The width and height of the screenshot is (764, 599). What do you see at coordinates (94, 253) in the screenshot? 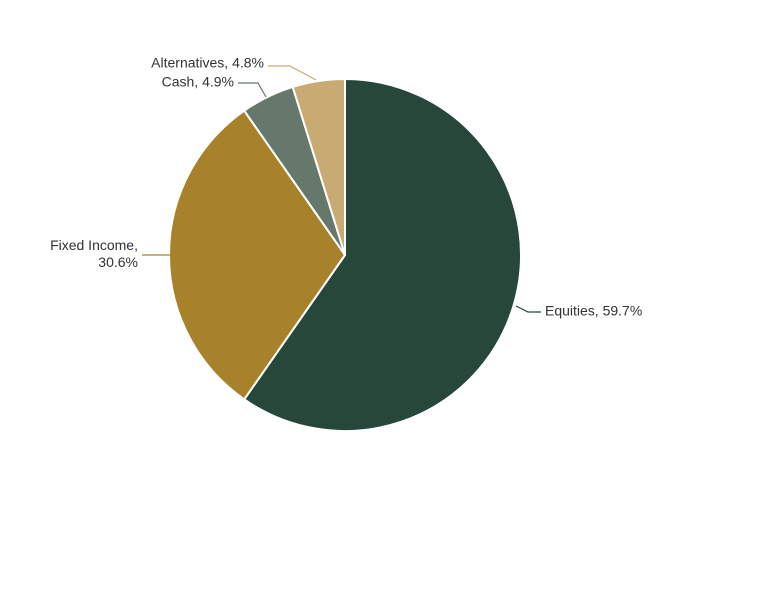
I see `data-label: Fixed Income, 30.6%` at bounding box center [94, 253].